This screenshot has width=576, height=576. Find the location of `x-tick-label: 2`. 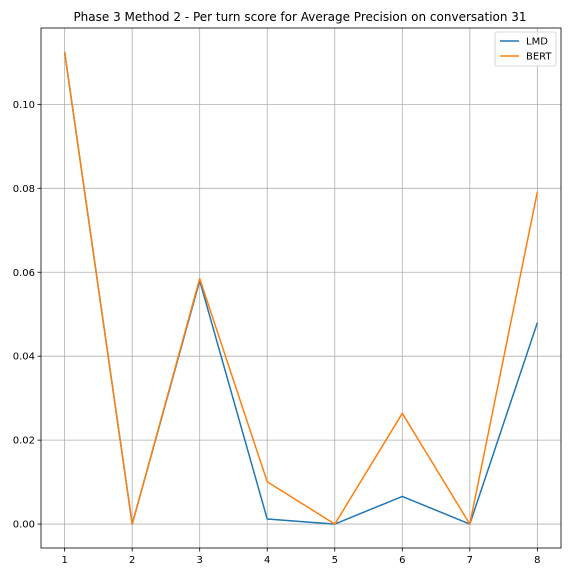

x-tick-label: 2 is located at coordinates (132, 560).